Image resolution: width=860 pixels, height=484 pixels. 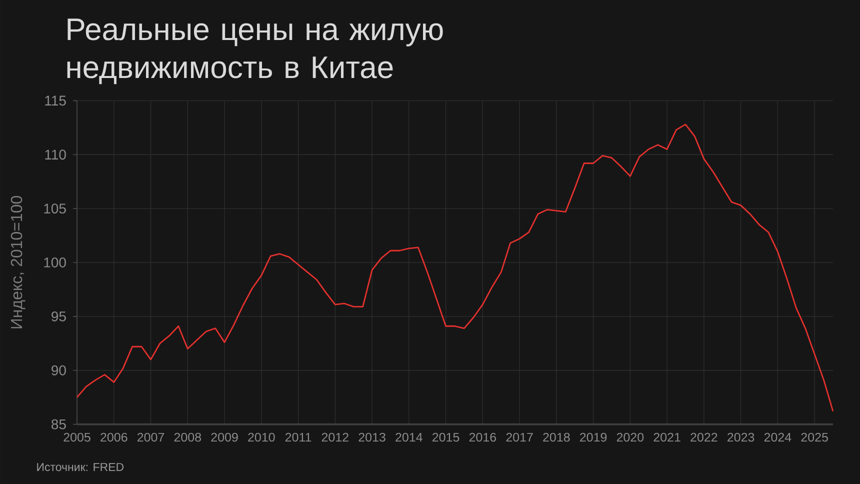 What do you see at coordinates (446, 437) in the screenshot?
I see `x-tick-label: 2015` at bounding box center [446, 437].